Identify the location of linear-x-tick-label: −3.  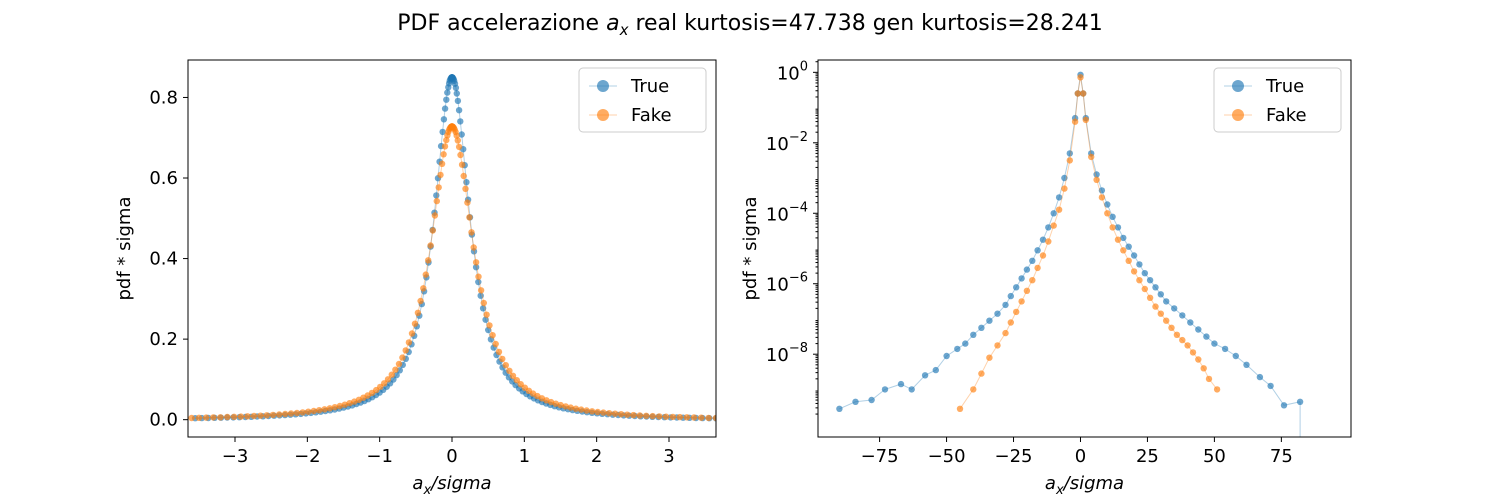
(235, 456).